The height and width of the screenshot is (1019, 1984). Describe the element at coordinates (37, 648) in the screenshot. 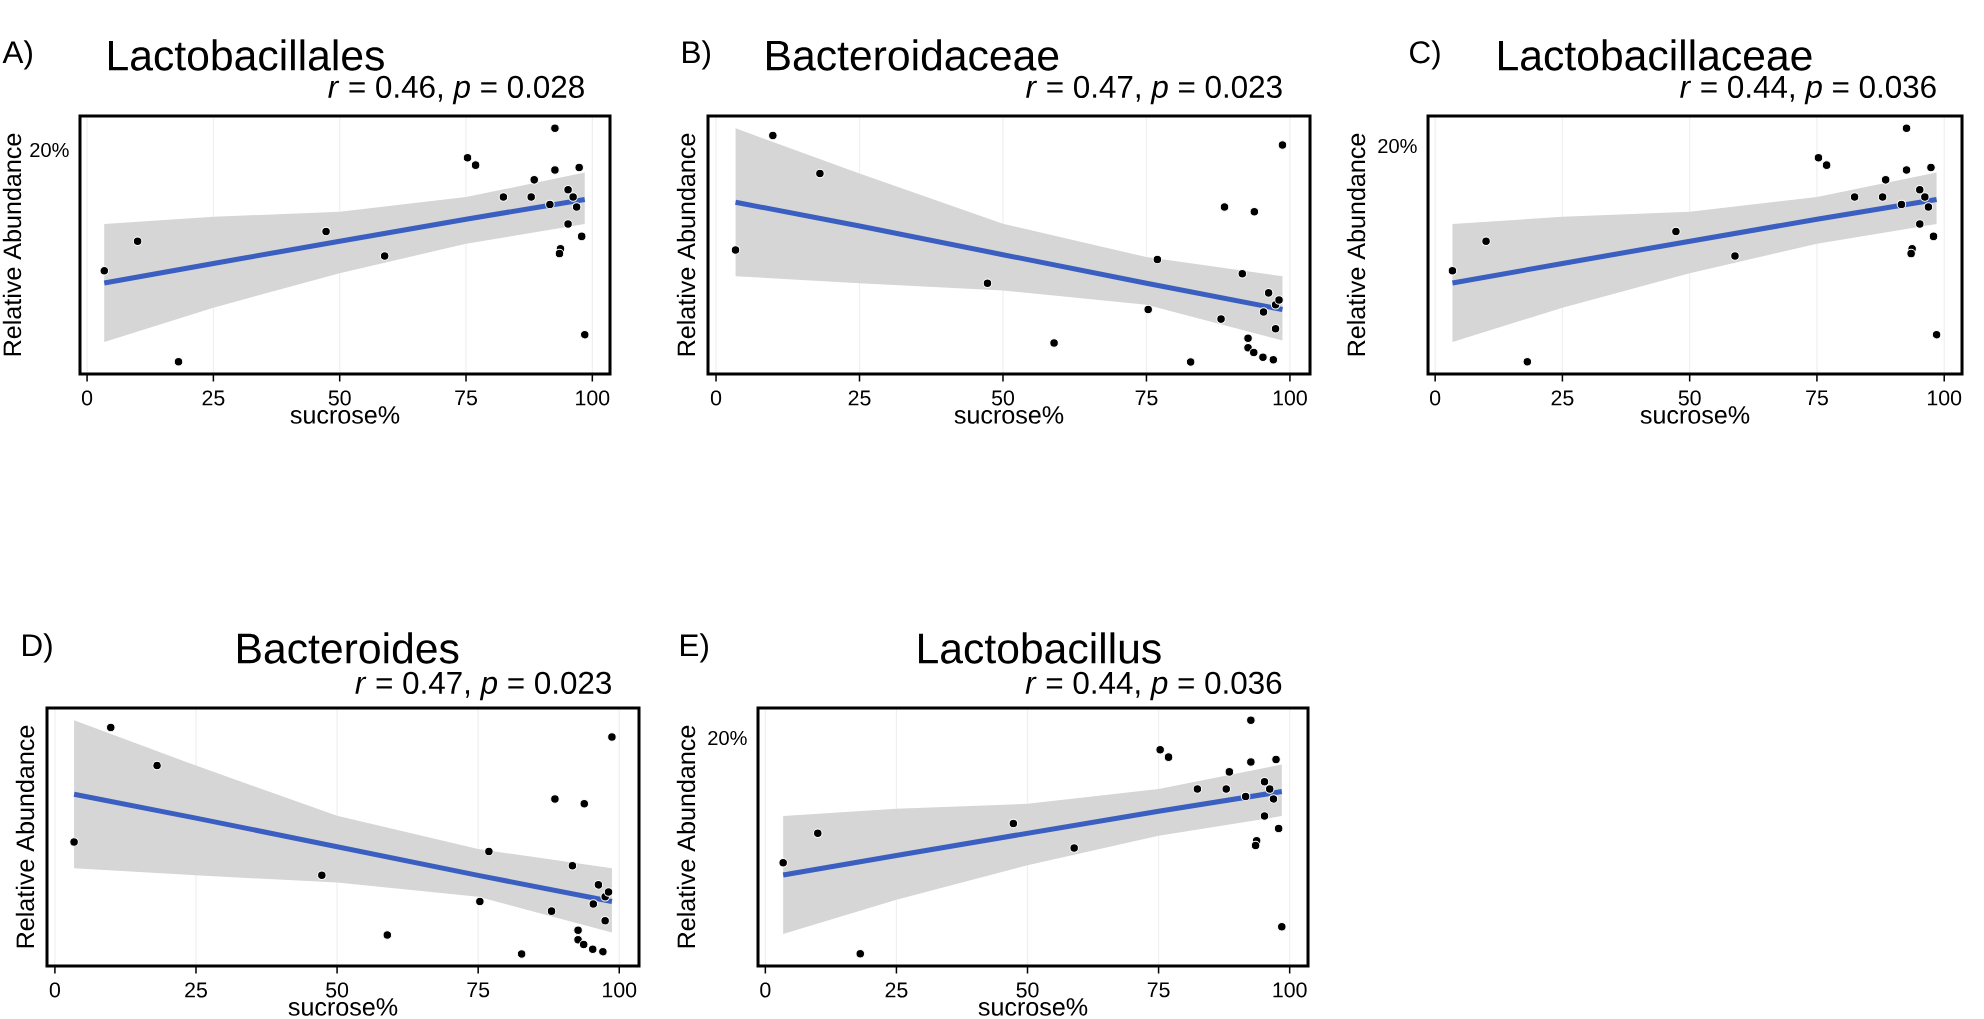

I see `text: D)` at that location.